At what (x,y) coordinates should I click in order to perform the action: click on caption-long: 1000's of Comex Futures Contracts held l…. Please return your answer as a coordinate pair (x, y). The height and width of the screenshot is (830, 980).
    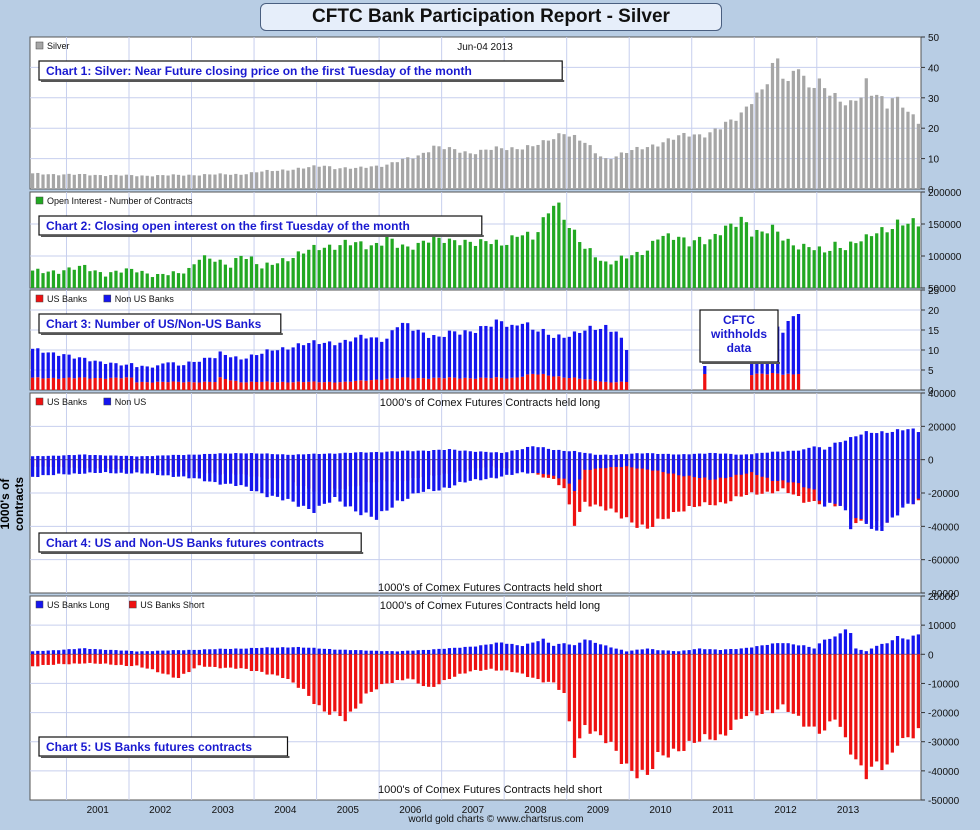
    Looking at the image, I should click on (490, 403).